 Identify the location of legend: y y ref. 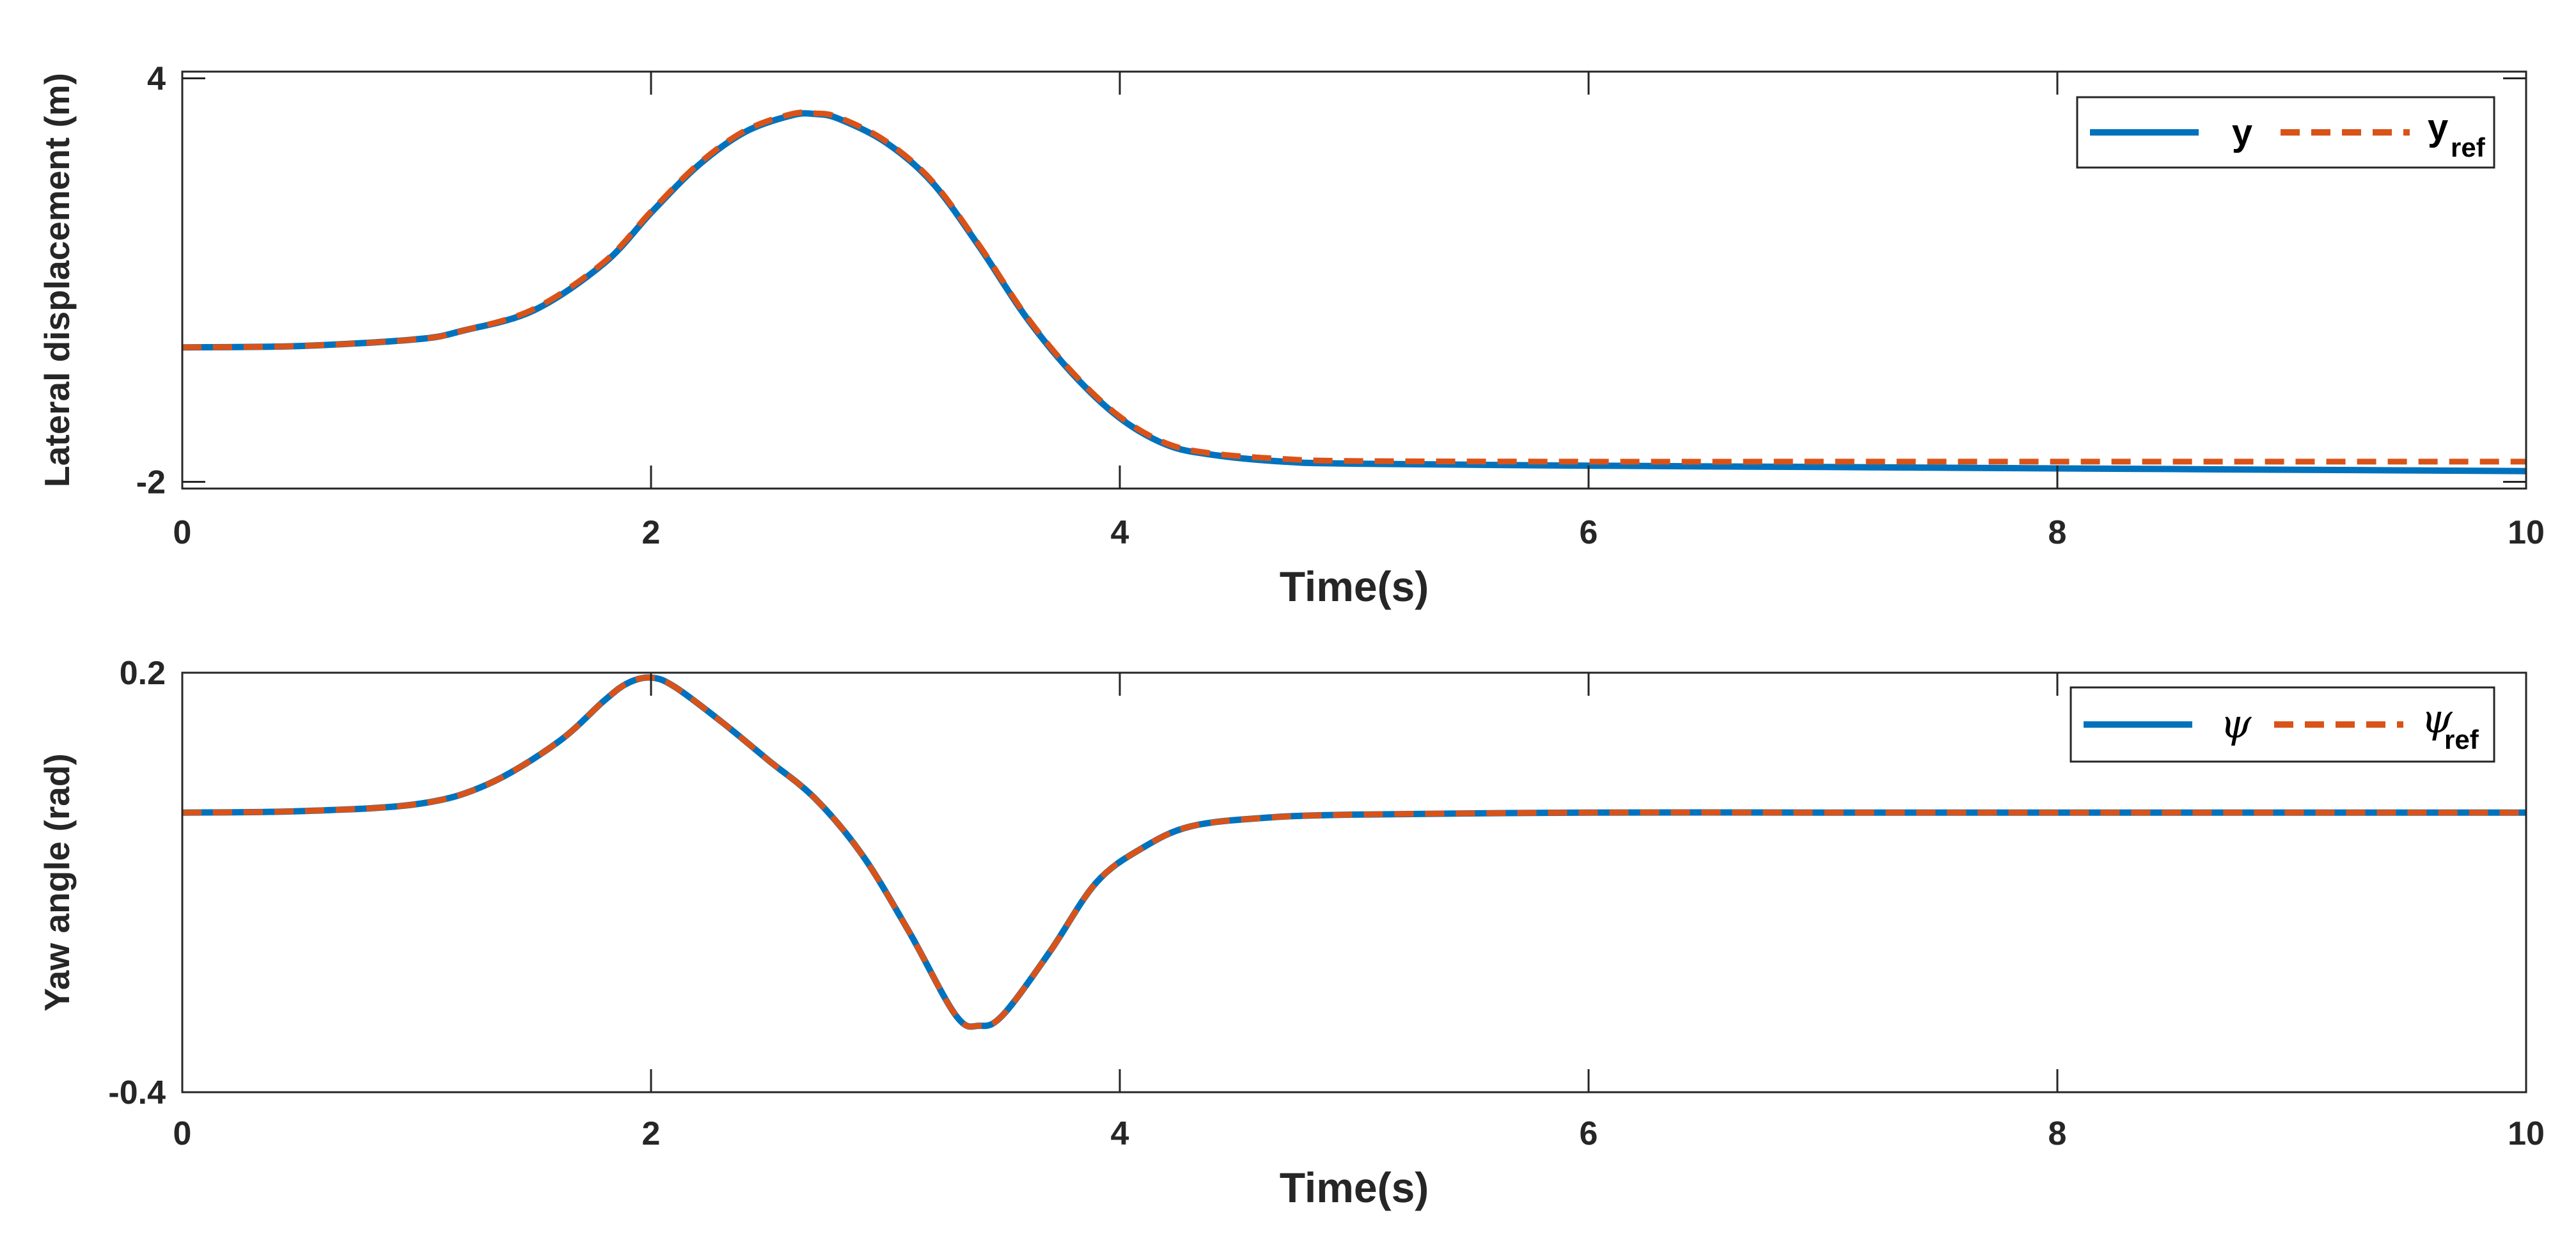
(2285, 132).